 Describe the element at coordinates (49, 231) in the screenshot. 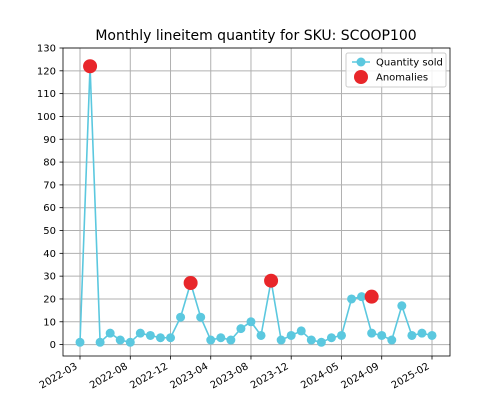

I see `y-tick-label: 50` at that location.